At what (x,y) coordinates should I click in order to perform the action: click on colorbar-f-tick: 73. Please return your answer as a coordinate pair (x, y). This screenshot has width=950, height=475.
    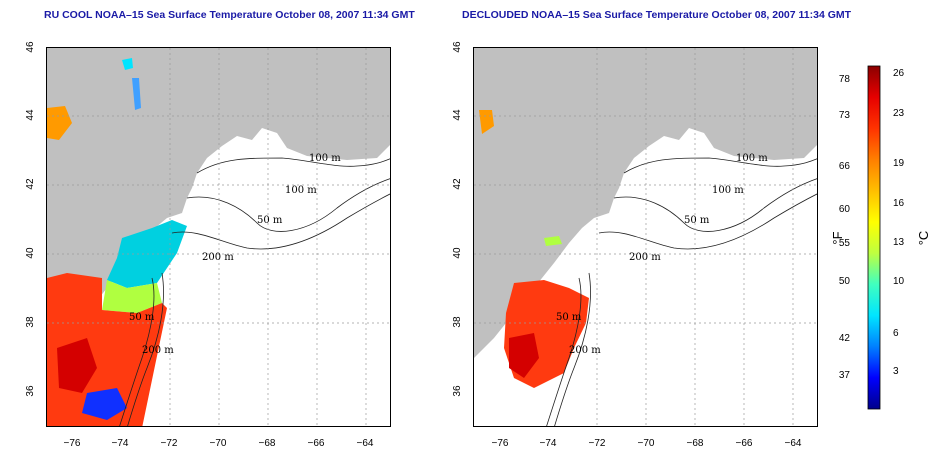
    Looking at the image, I should click on (845, 115).